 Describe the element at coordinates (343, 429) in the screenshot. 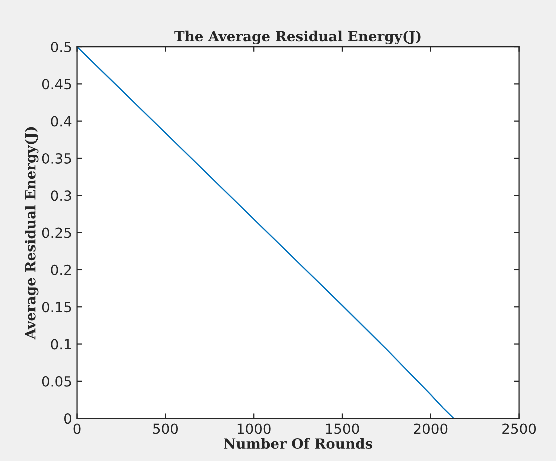

I see `x-tick-label: 1500` at that location.